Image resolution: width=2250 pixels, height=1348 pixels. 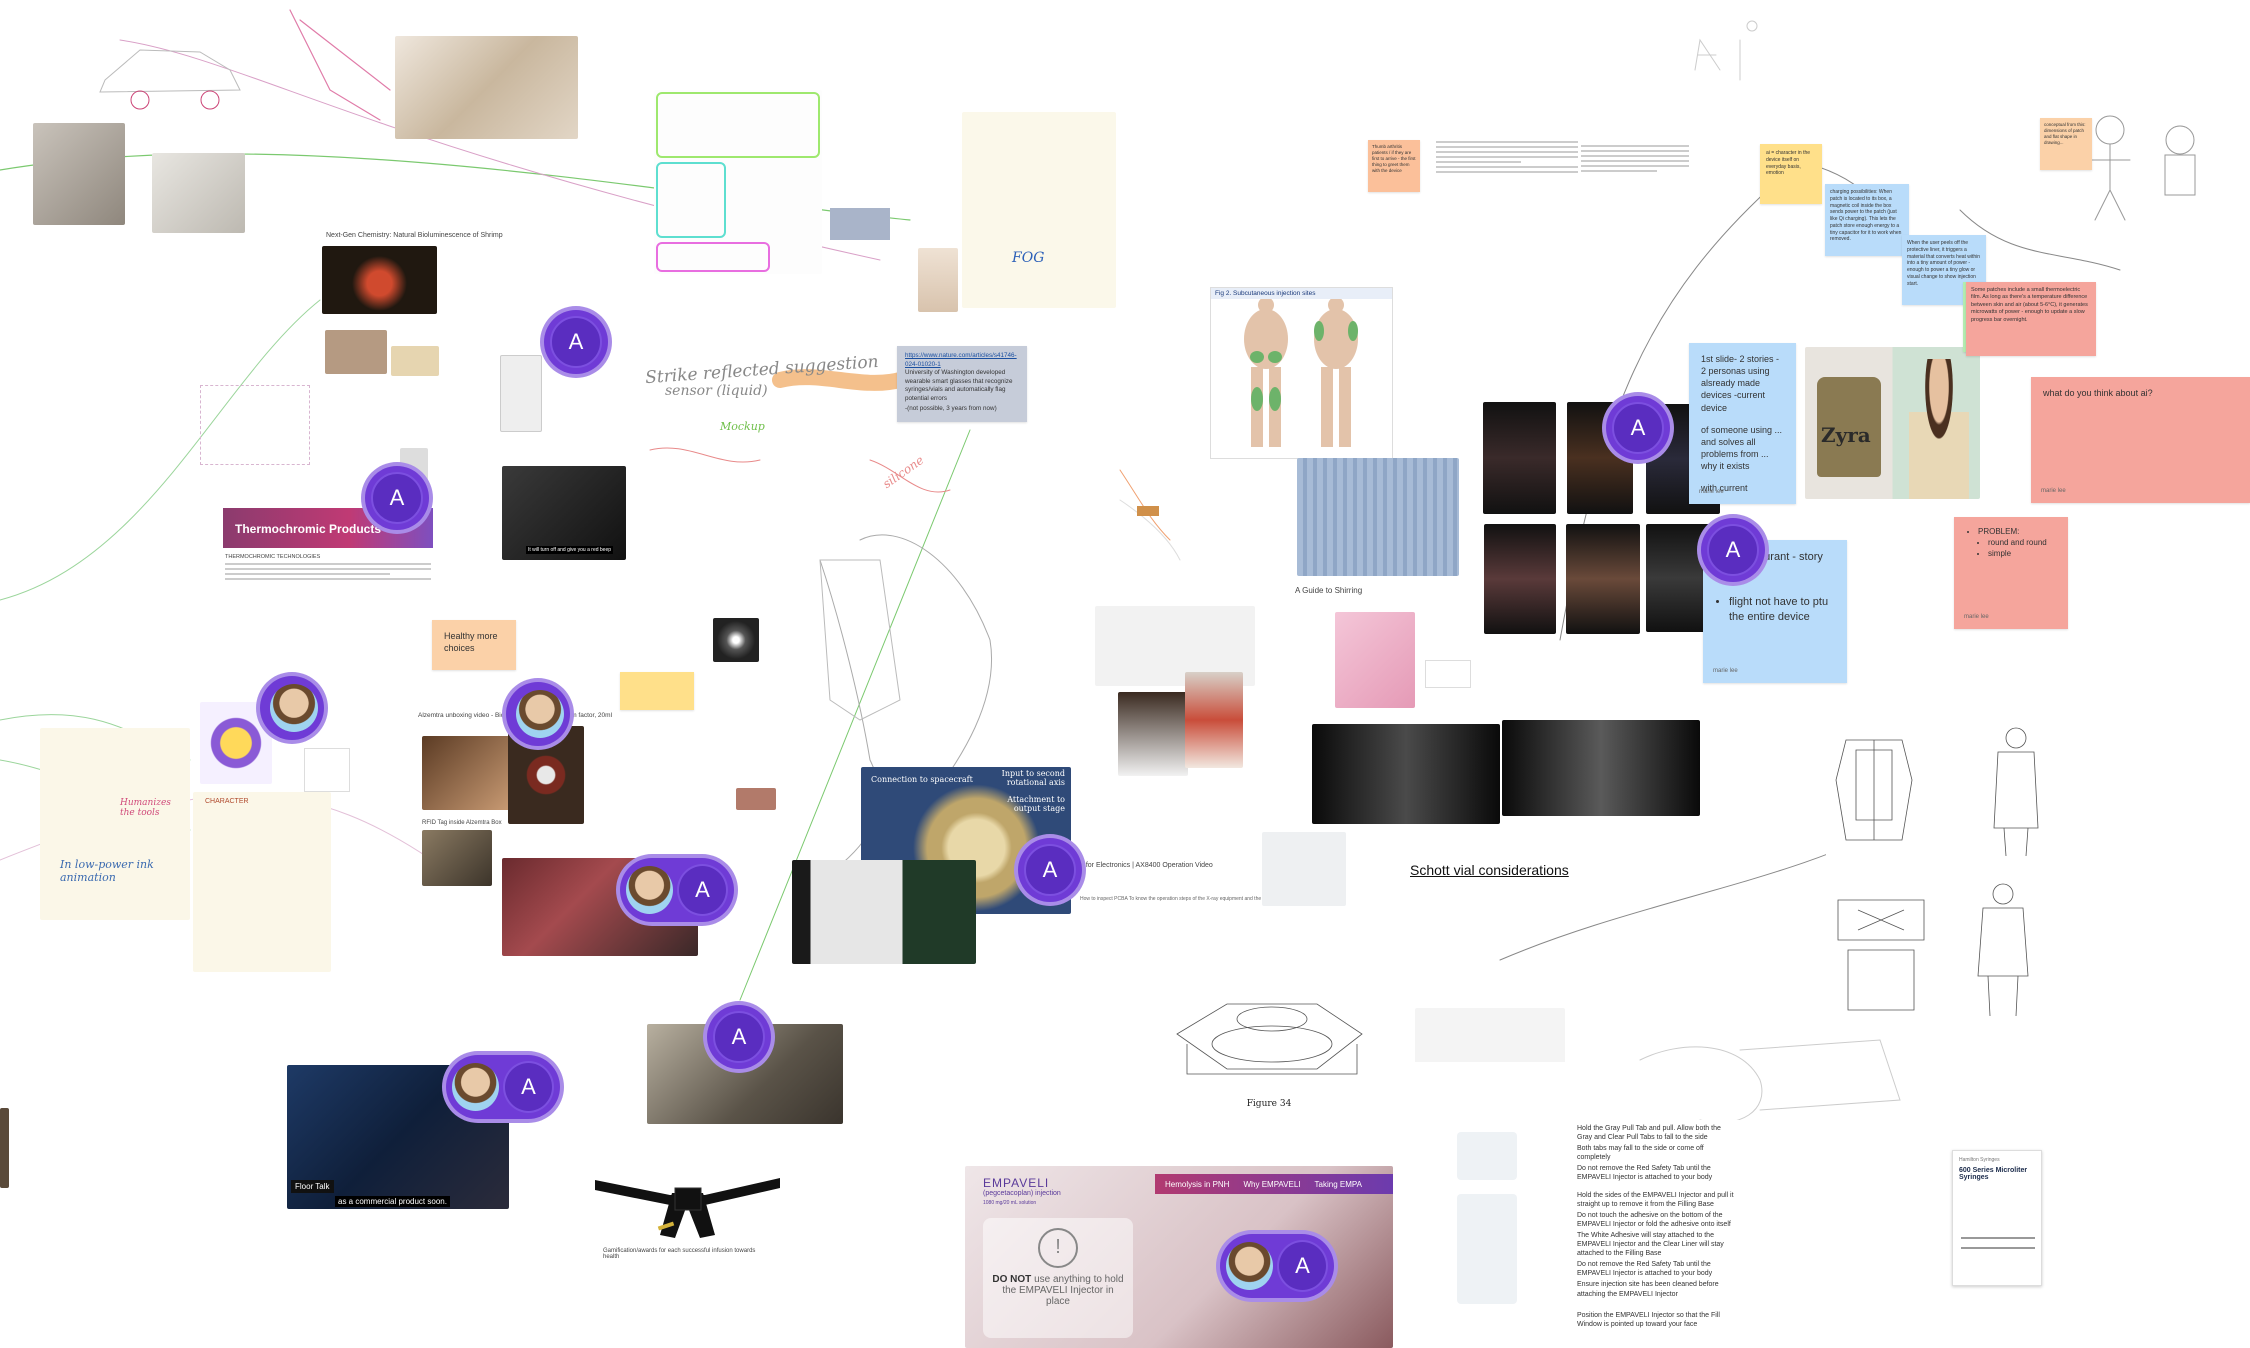 What do you see at coordinates (2017, 532) in the screenshot?
I see `problem-title: PROBLEM:` at bounding box center [2017, 532].